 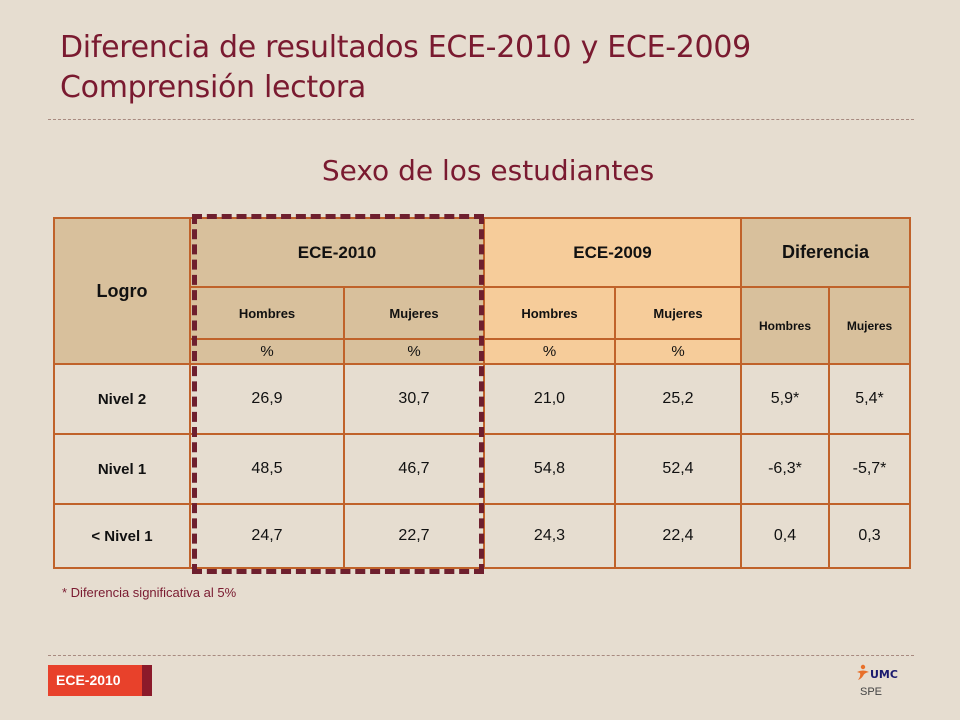 What do you see at coordinates (414, 536) in the screenshot?
I see `cell-2010-mujeres: 22,7` at bounding box center [414, 536].